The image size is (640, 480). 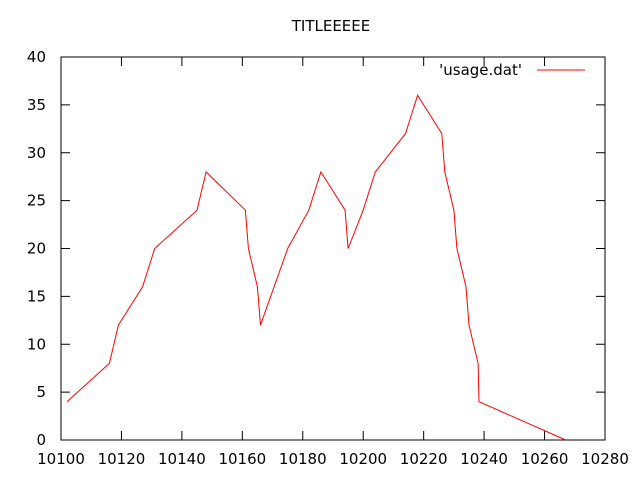 I want to click on x-tick-label: 10100, so click(x=61, y=459).